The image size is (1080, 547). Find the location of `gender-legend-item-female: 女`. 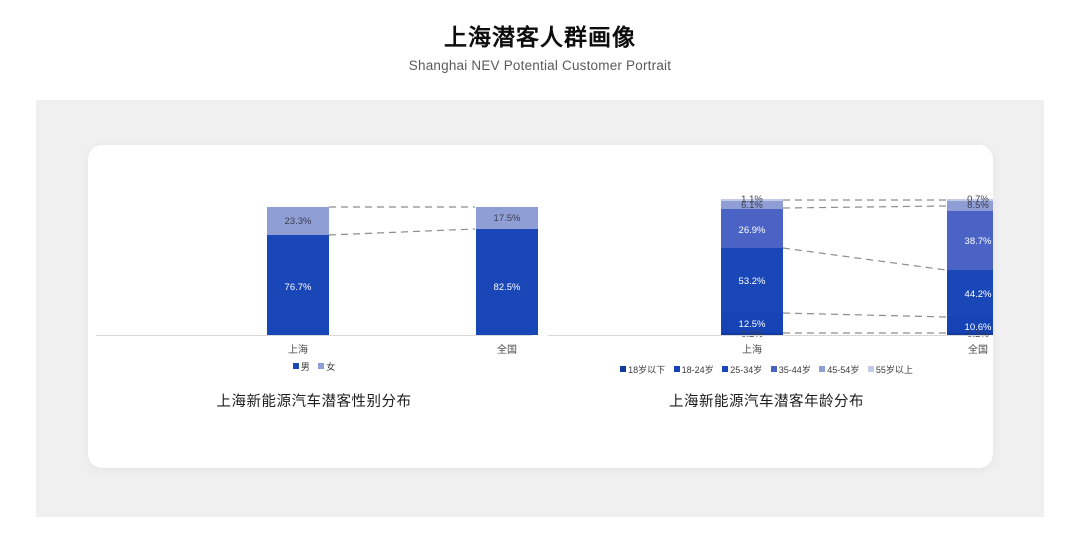

gender-legend-item-female: 女 is located at coordinates (326, 366).